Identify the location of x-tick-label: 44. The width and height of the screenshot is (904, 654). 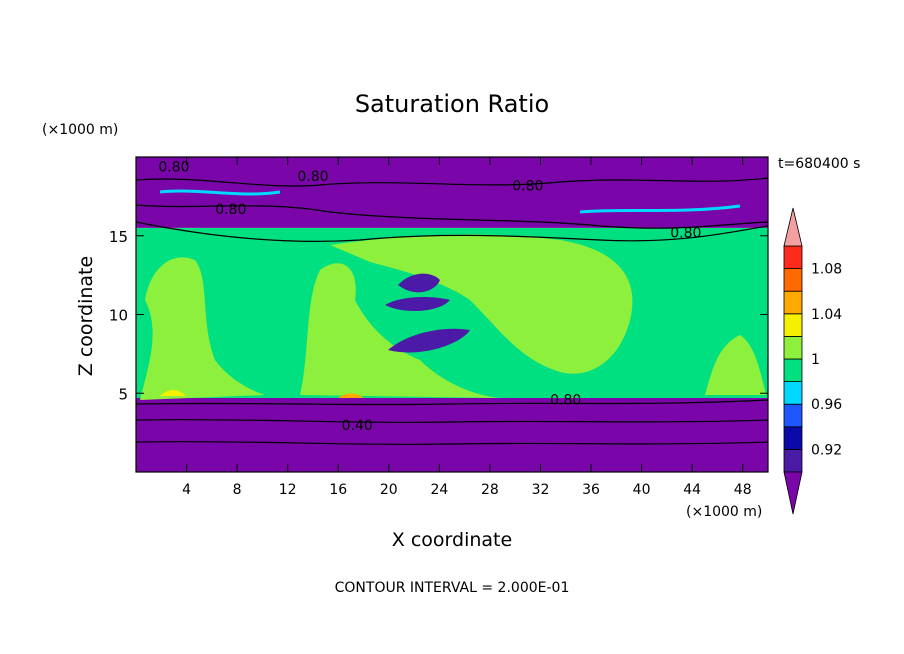
(692, 490).